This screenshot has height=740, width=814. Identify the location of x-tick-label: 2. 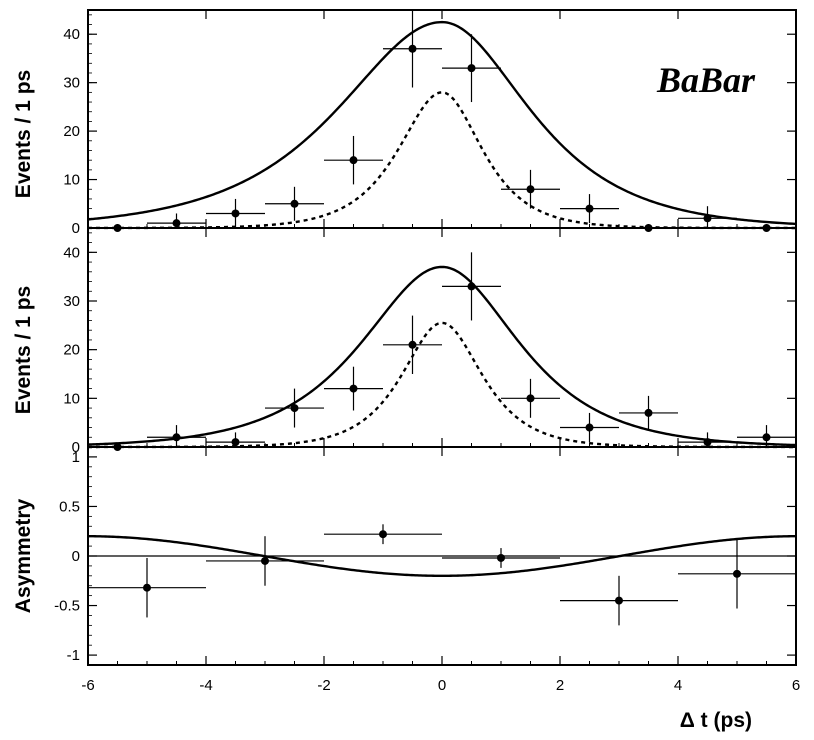
(560, 685).